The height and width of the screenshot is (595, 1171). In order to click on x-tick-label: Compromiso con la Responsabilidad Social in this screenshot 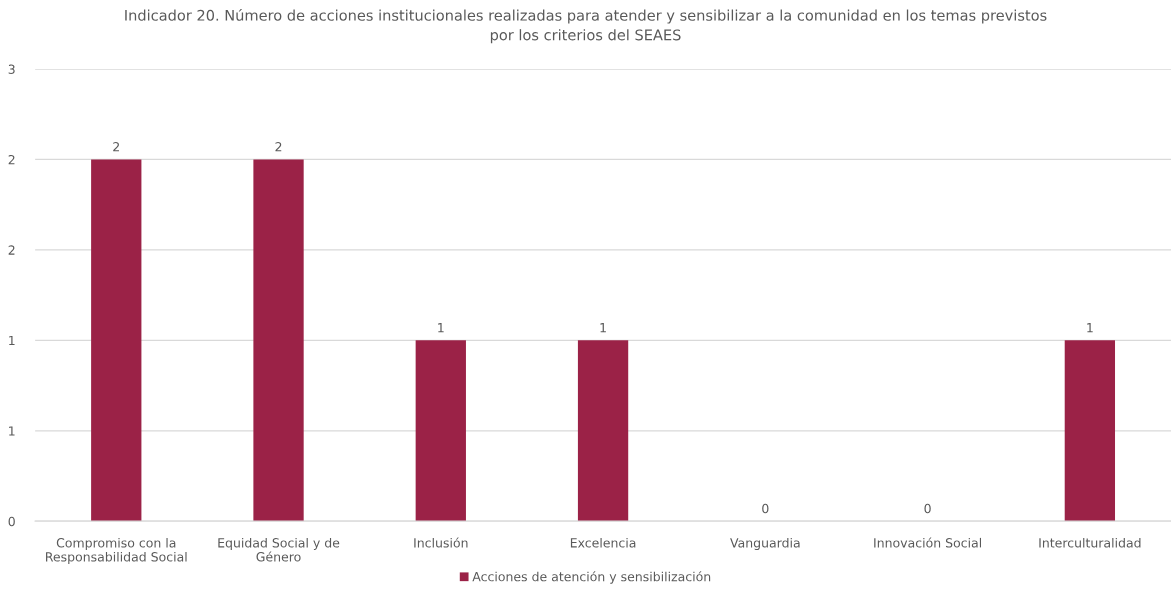, I will do `click(116, 550)`.